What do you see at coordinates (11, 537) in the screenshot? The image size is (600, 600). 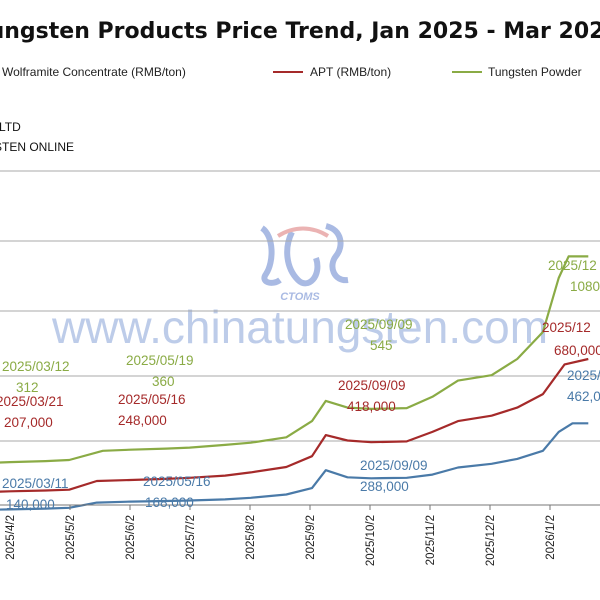 I see `x-tick-label: 2025/4/2` at bounding box center [11, 537].